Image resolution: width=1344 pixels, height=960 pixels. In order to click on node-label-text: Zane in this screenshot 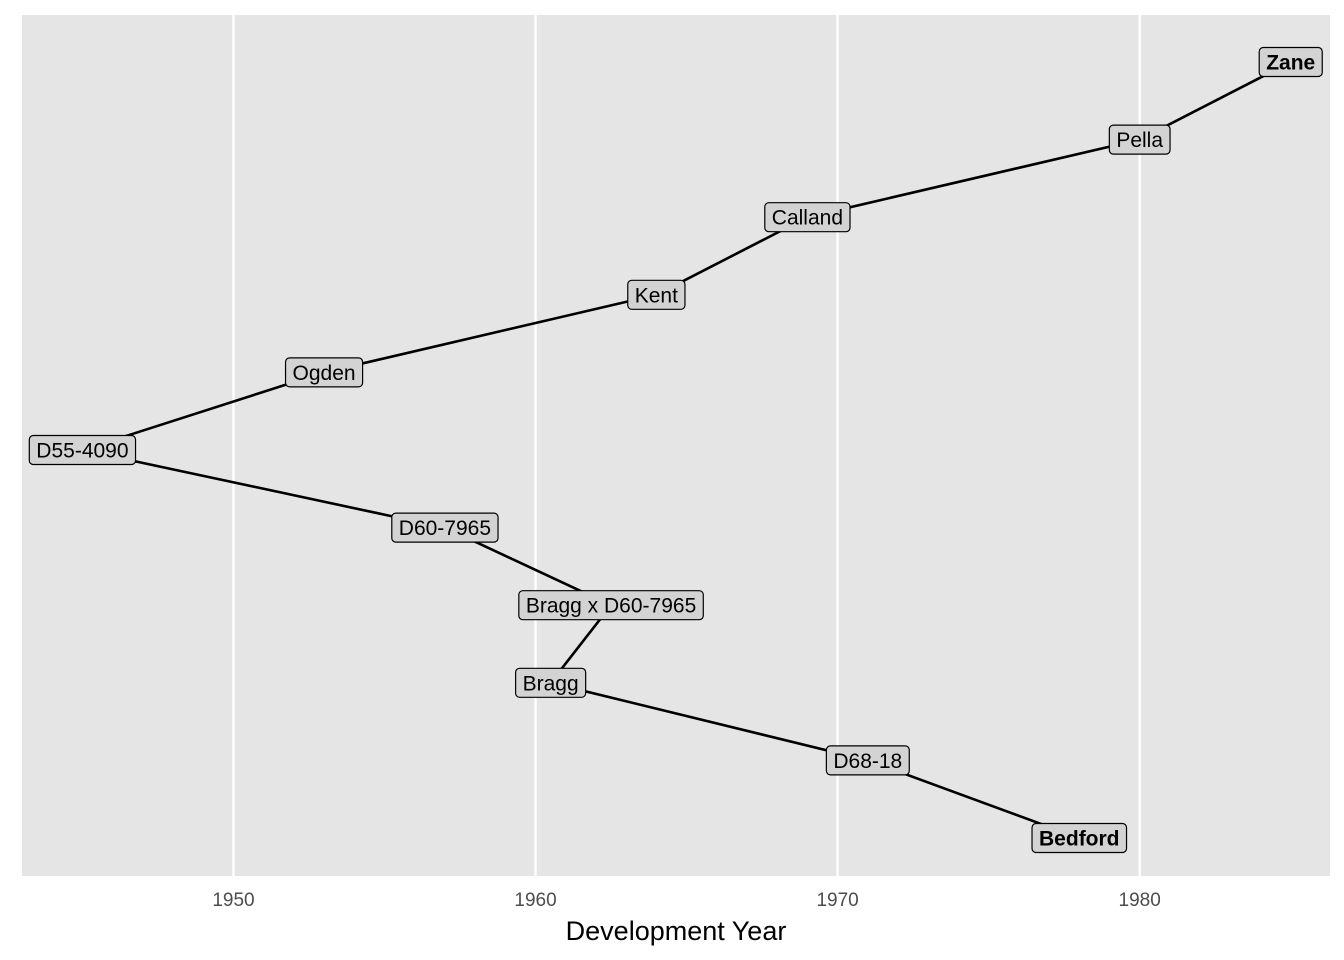, I will do `click(1290, 63)`.